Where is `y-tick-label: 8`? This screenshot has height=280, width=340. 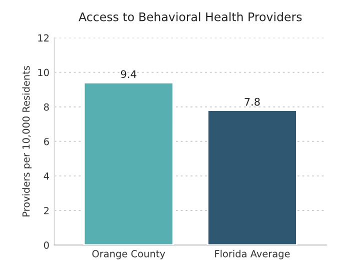 y-tick-label: 8 is located at coordinates (46, 107).